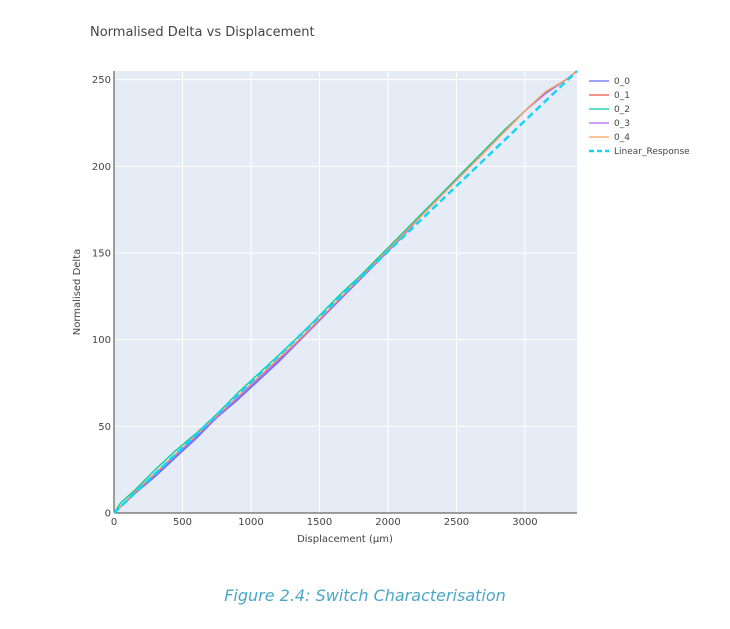 The image size is (730, 629). I want to click on x-tick-label: 1500, so click(319, 522).